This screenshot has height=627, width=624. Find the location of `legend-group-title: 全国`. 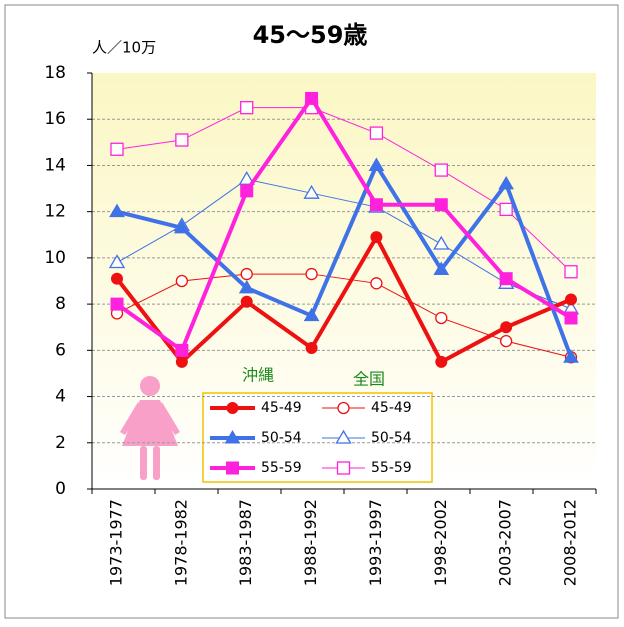

legend-group-title: 全国 is located at coordinates (369, 379).